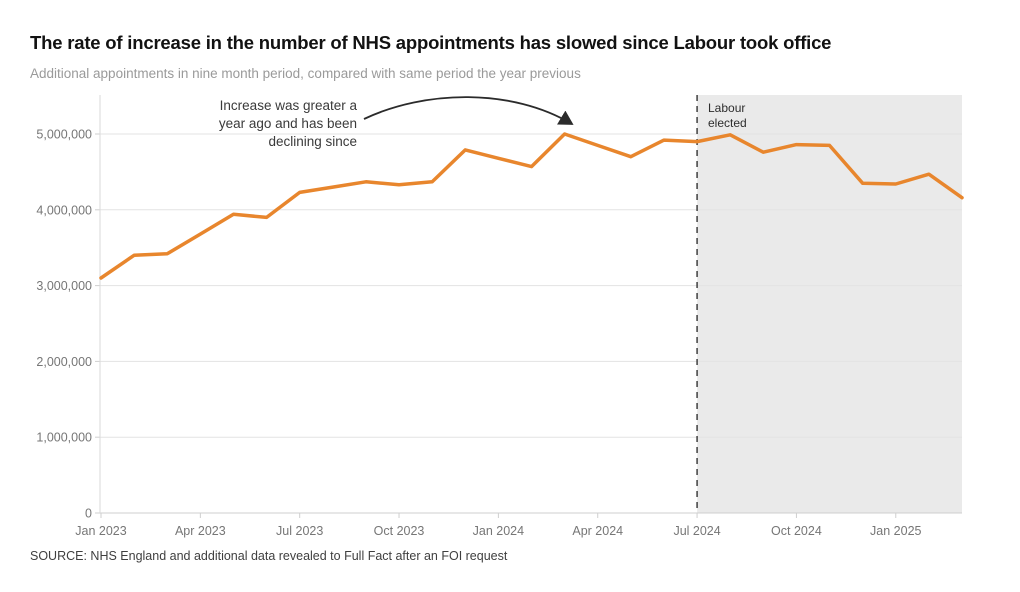 Image resolution: width=1020 pixels, height=592 pixels. What do you see at coordinates (200, 531) in the screenshot?
I see `x-axis-label: Apr 2023` at bounding box center [200, 531].